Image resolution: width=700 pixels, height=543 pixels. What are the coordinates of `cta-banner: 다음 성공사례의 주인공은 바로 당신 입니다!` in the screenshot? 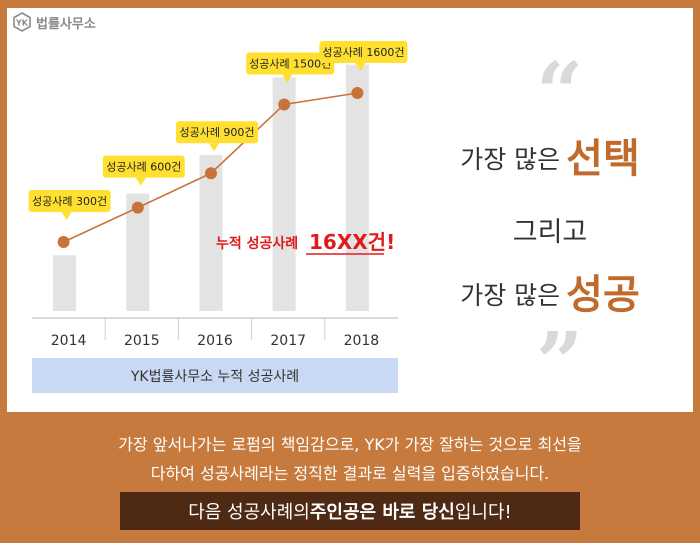 It's located at (350, 511).